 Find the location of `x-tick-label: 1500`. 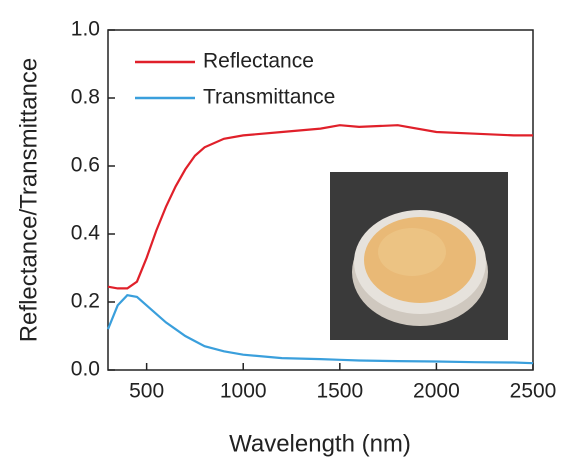

x-tick-label: 1500 is located at coordinates (339, 391).